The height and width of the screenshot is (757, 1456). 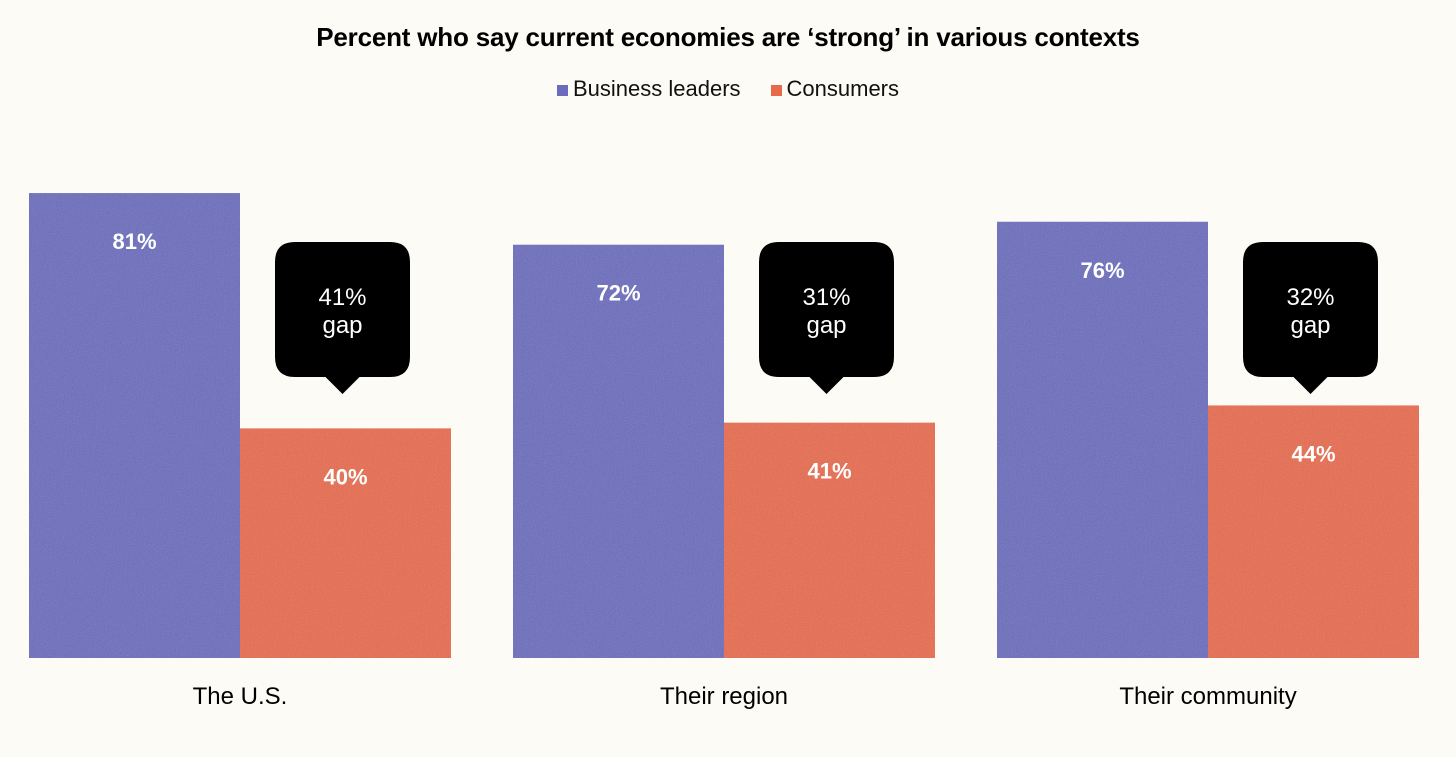 What do you see at coordinates (829, 471) in the screenshot?
I see `data-label-consumers-their-region: 41%` at bounding box center [829, 471].